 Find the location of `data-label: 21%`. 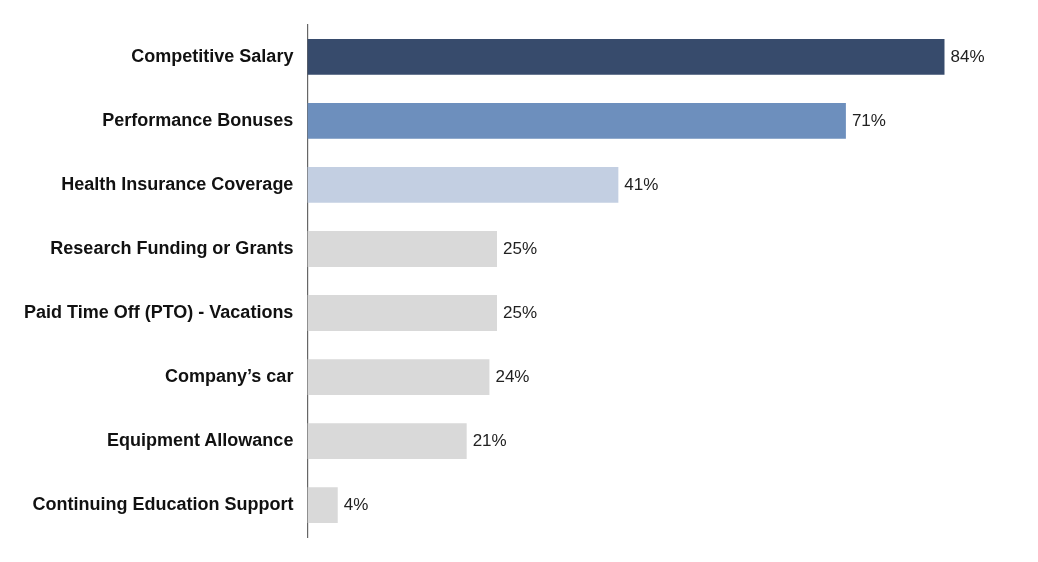

data-label: 21% is located at coordinates (489, 440).